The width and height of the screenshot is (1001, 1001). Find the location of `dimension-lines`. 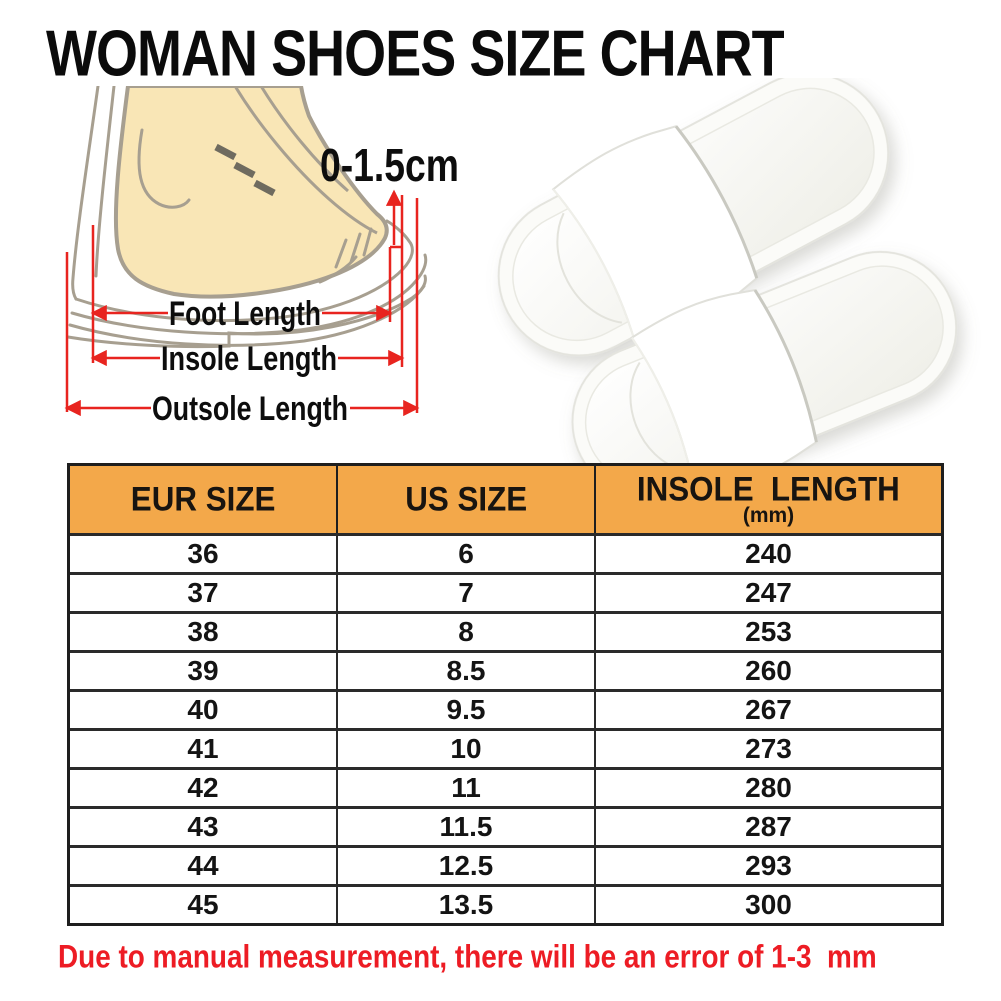

dimension-lines is located at coordinates (242, 303).